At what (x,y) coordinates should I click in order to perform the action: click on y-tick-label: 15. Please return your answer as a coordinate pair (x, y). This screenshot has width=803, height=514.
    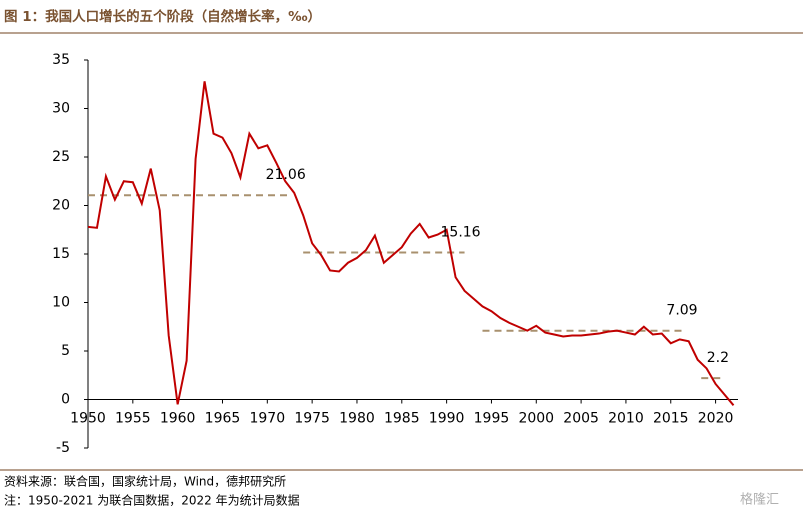
    Looking at the image, I should click on (61, 254).